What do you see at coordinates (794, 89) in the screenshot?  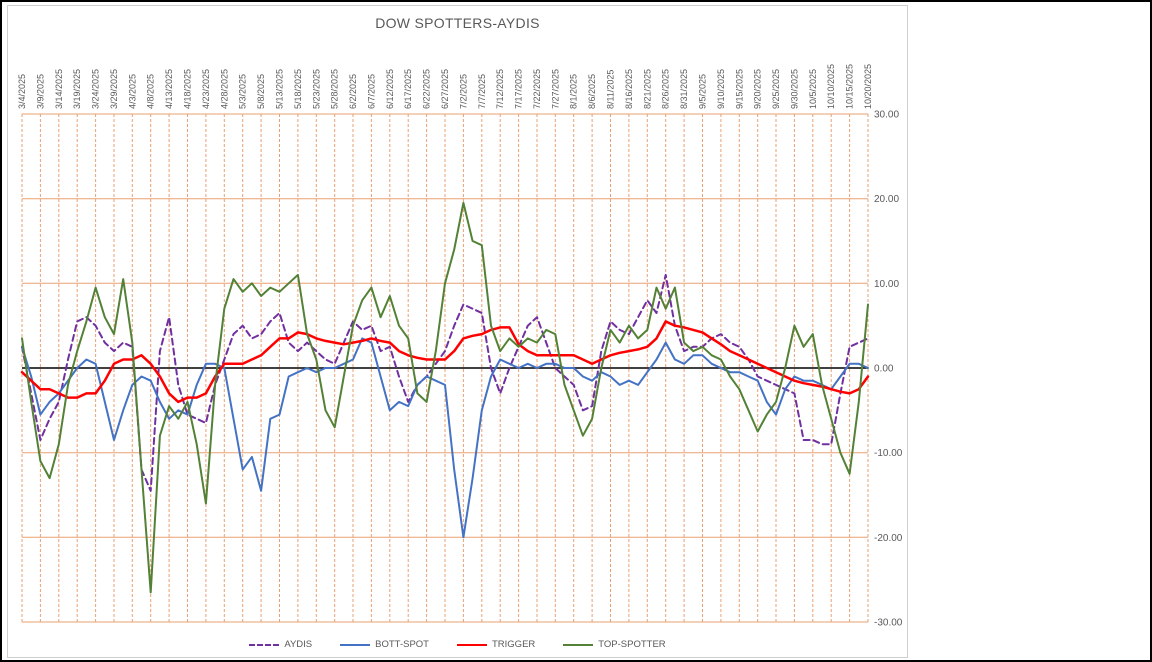 I see `x-tick-label: 9/30/2025` at bounding box center [794, 89].